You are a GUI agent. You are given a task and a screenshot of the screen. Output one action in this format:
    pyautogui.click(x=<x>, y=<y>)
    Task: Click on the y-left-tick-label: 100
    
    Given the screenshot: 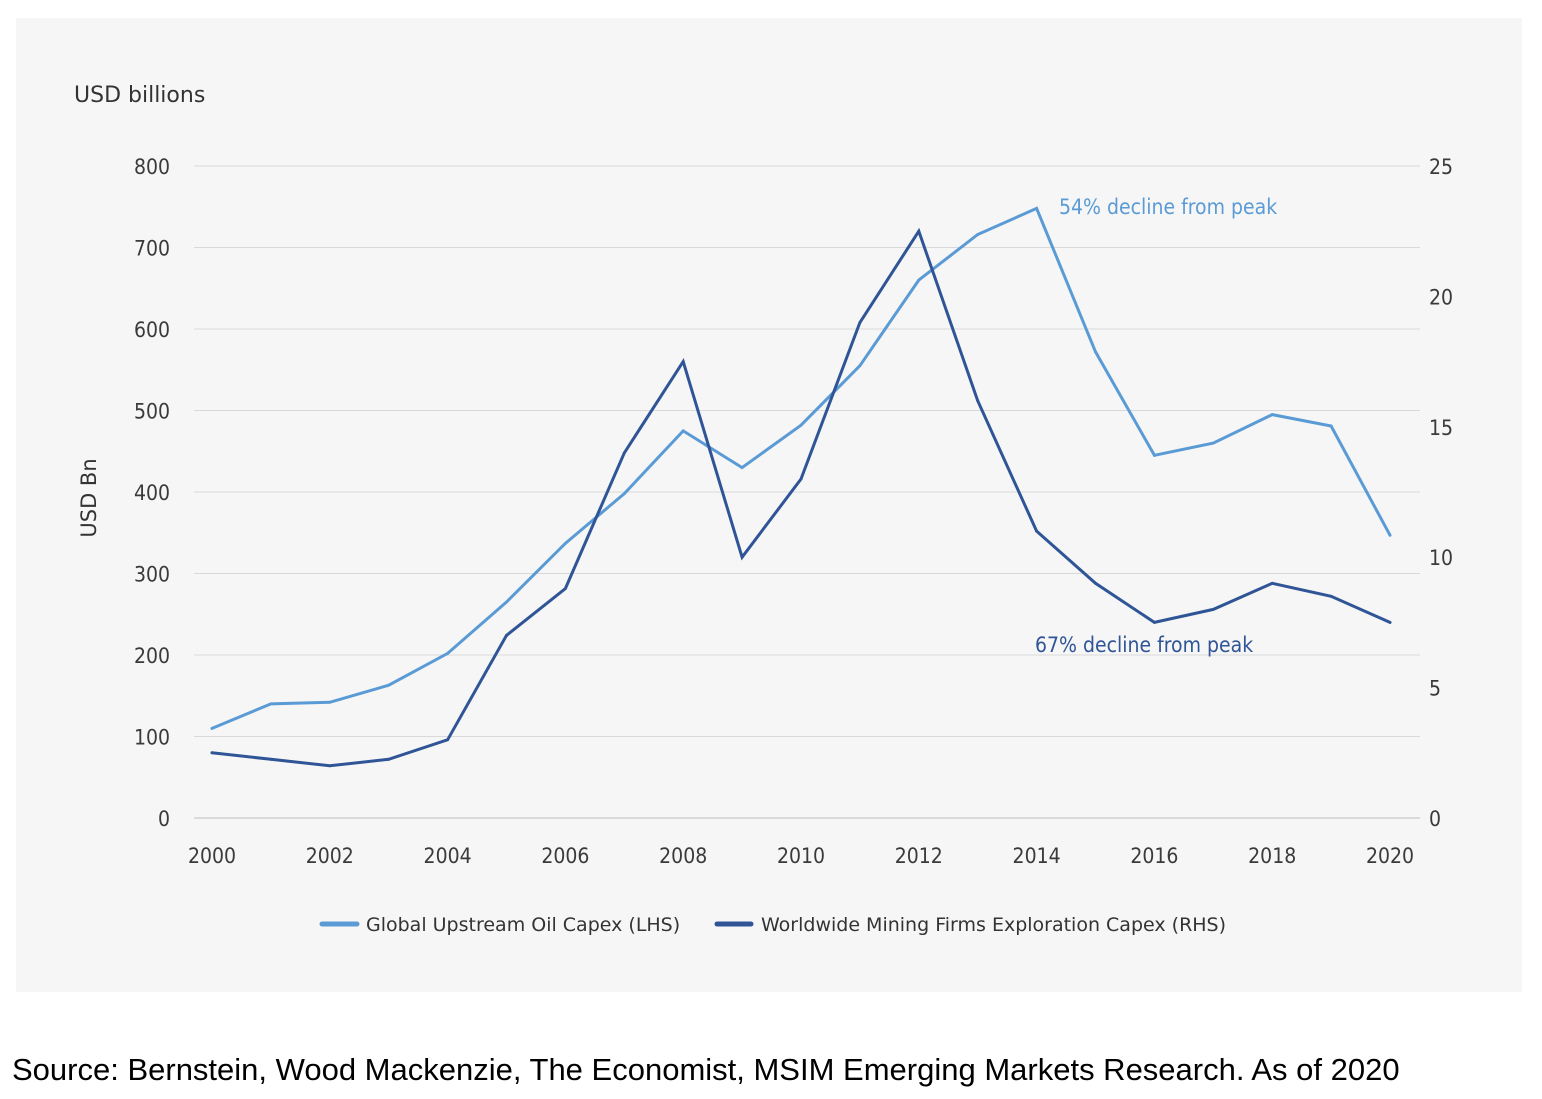 What is the action you would take?
    pyautogui.click(x=152, y=738)
    